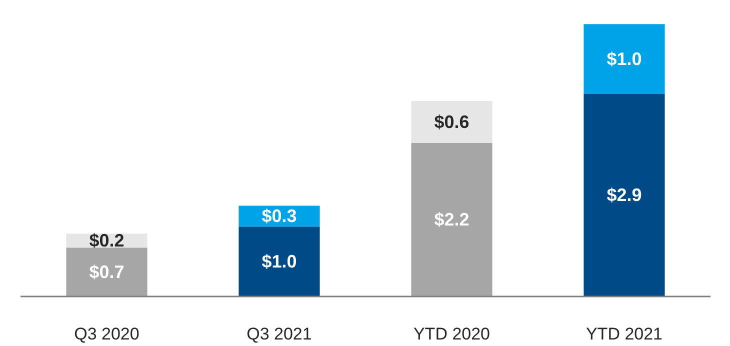 The width and height of the screenshot is (730, 346). I want to click on x-tick-label: Q3 2020, so click(107, 334).